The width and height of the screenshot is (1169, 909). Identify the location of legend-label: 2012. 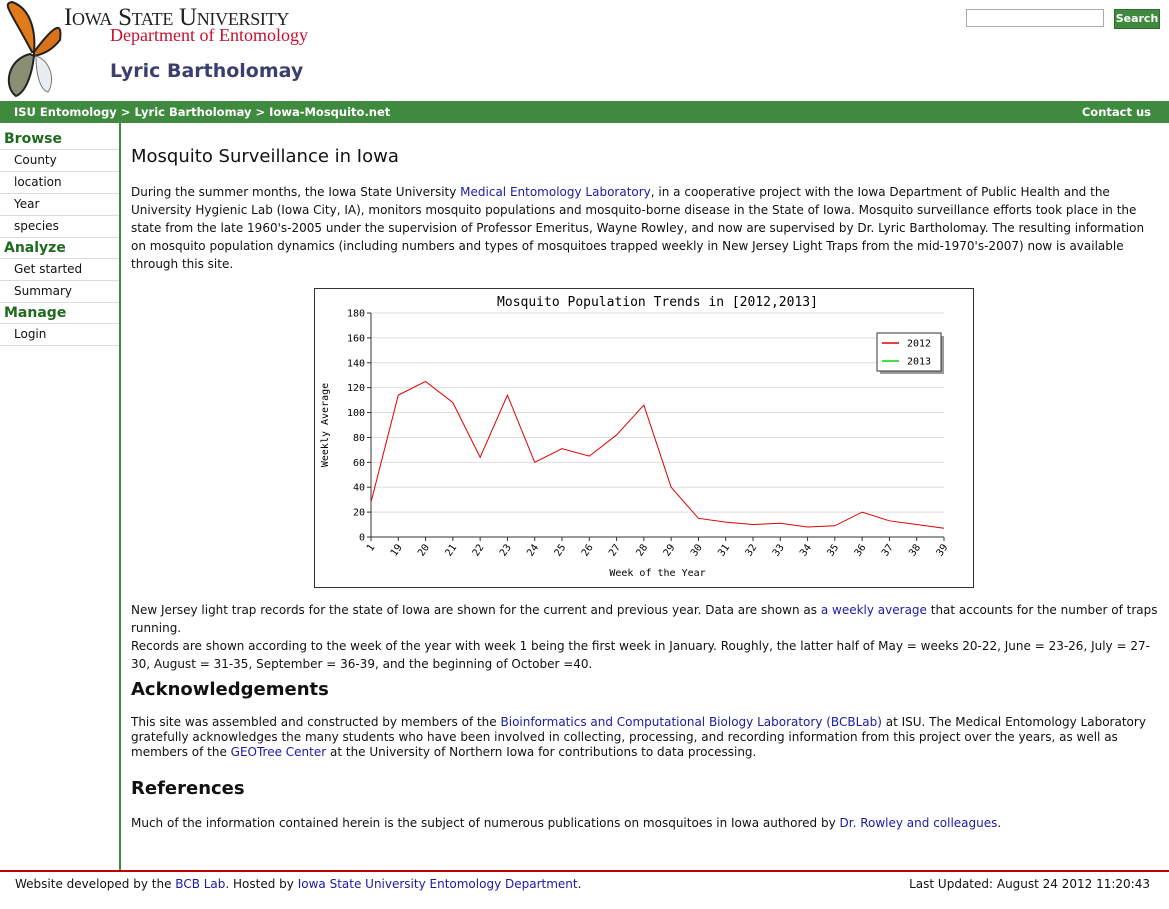
(919, 344).